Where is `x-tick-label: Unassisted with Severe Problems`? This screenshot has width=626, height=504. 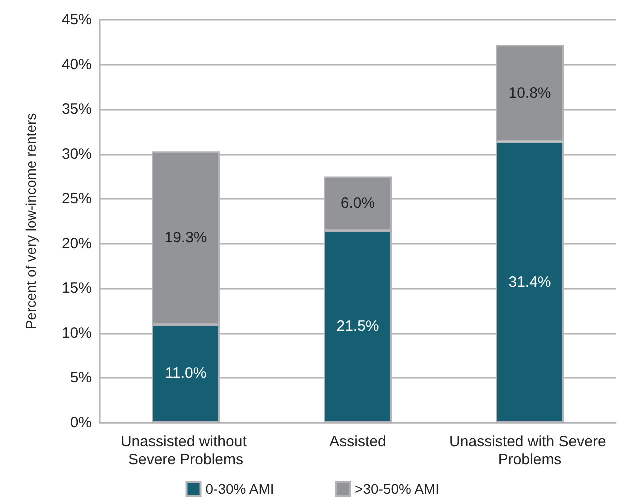
x-tick-label: Unassisted with Severe Problems is located at coordinates (530, 451).